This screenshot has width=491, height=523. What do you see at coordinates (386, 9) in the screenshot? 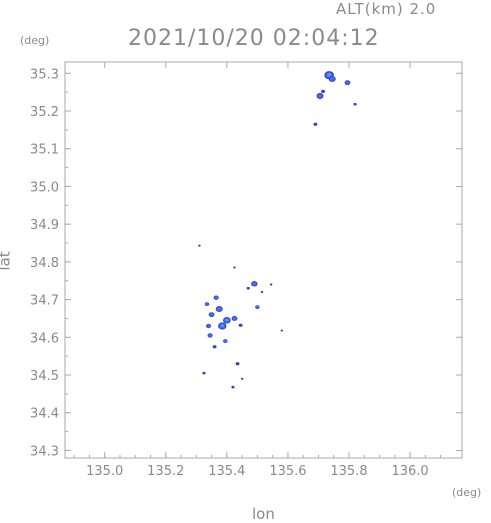
I see `altitude-label: ALT(km) 2.0` at bounding box center [386, 9].